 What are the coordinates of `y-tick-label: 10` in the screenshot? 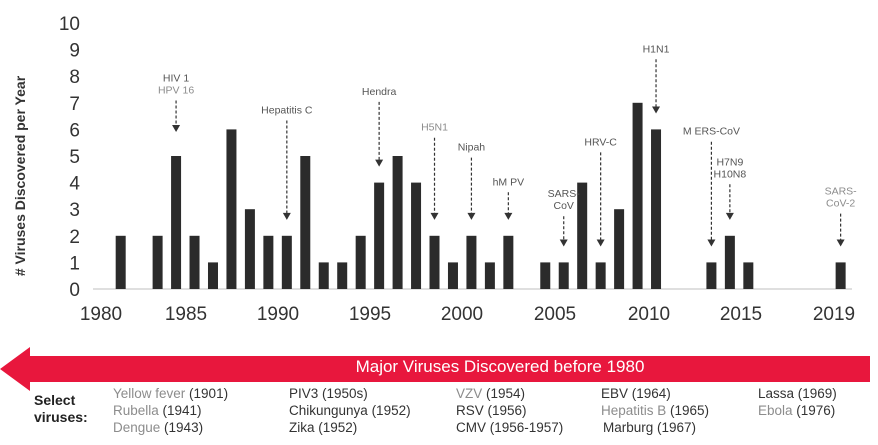 It's located at (69, 24).